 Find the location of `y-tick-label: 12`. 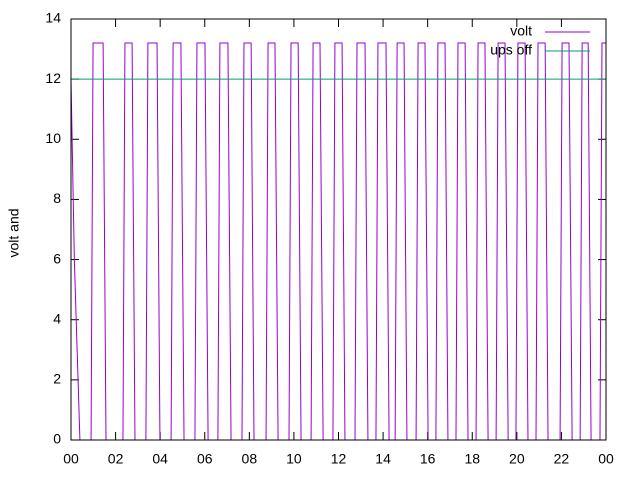

y-tick-label: 12 is located at coordinates (53, 78).